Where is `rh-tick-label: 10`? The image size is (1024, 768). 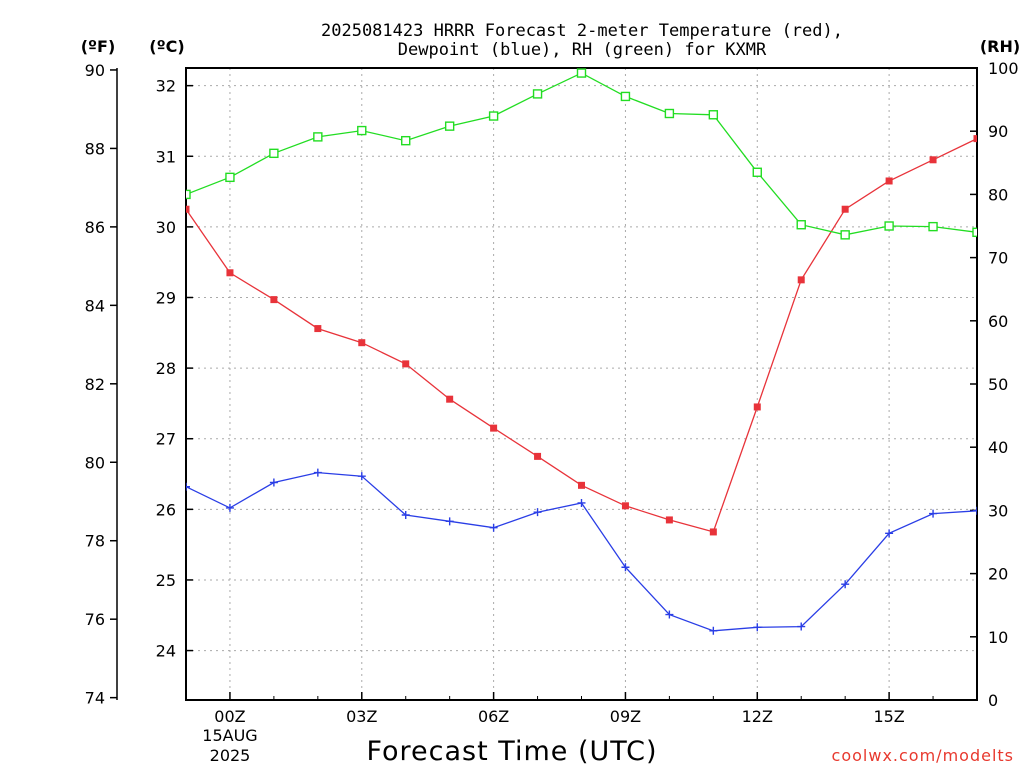 rh-tick-label: 10 is located at coordinates (998, 637).